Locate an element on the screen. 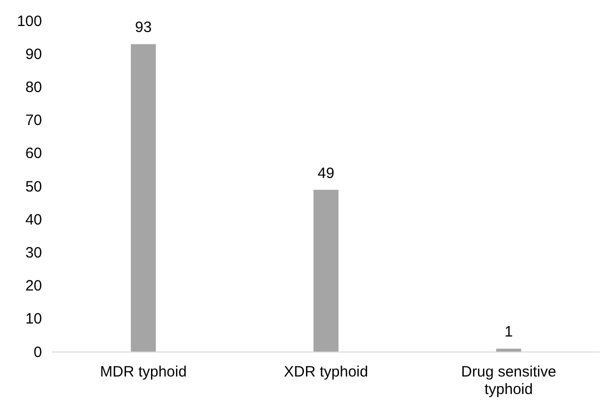 This screenshot has width=608, height=408. y-tick-label: 0 is located at coordinates (38, 352).